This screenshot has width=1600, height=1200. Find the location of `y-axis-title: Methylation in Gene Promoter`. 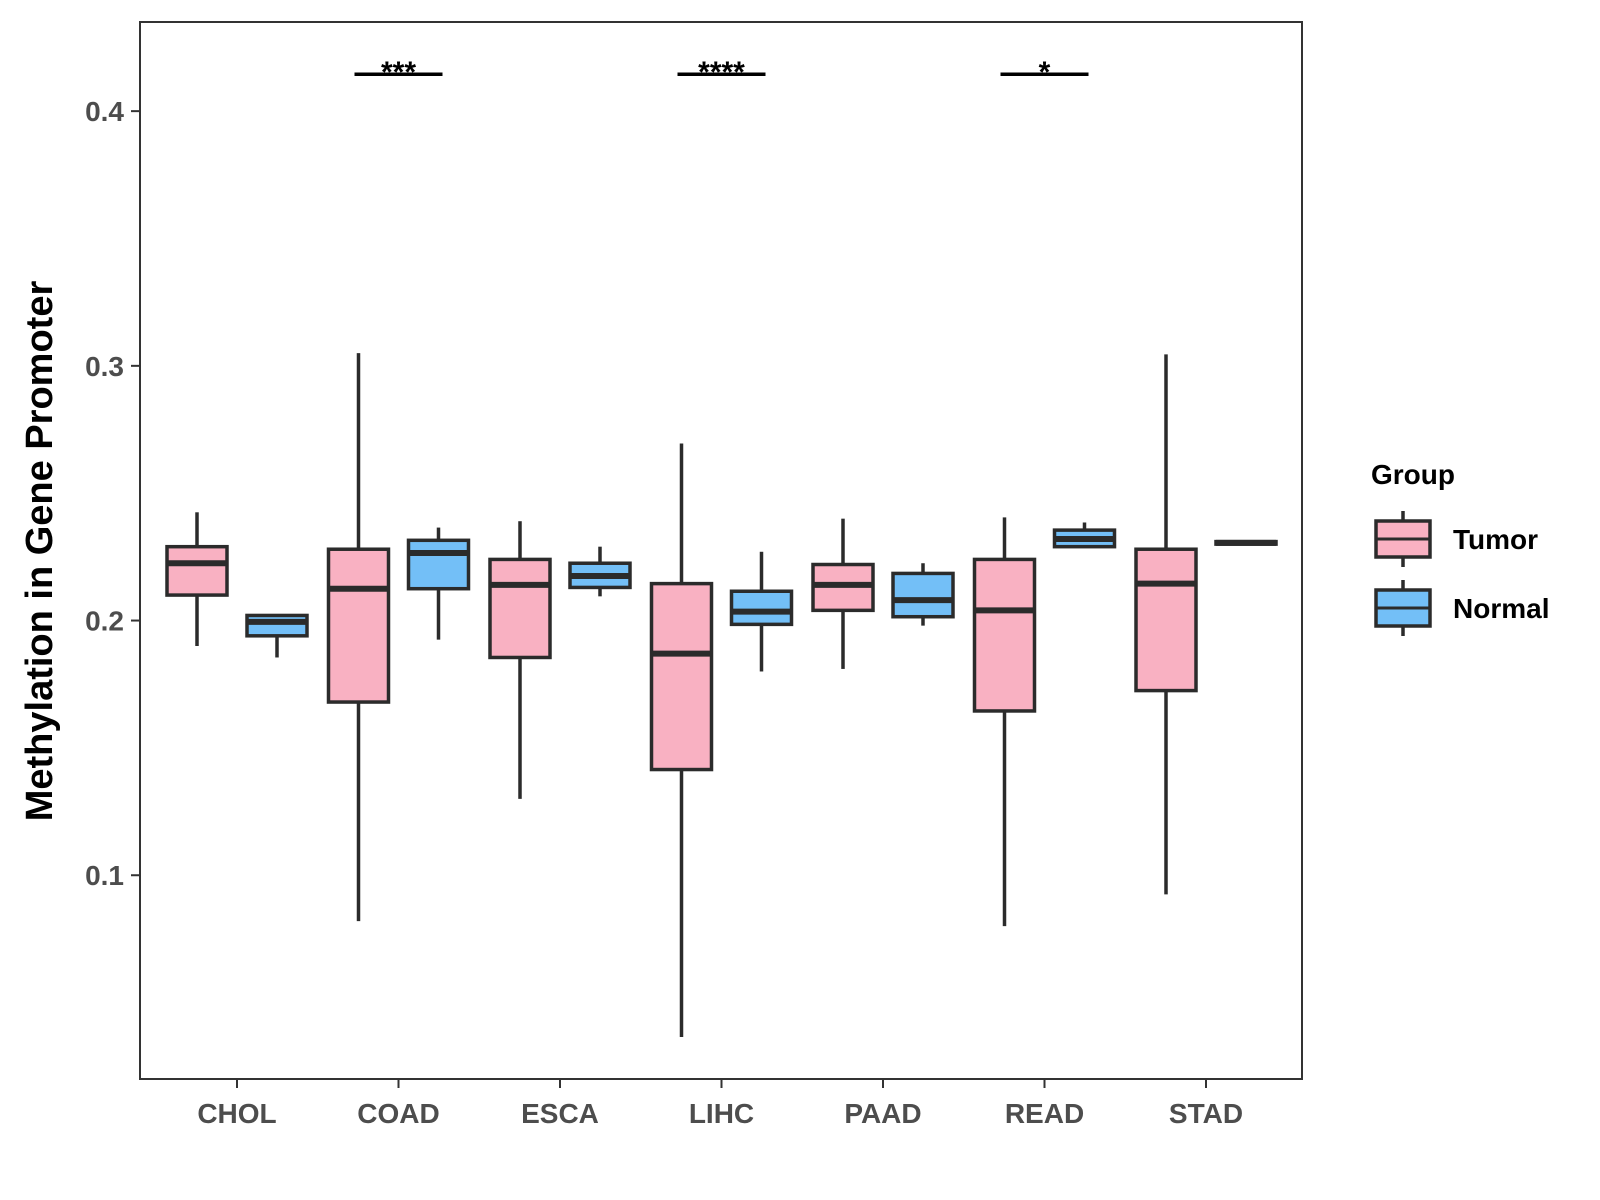

y-axis-title: Methylation in Gene Promoter is located at coordinates (40, 551).